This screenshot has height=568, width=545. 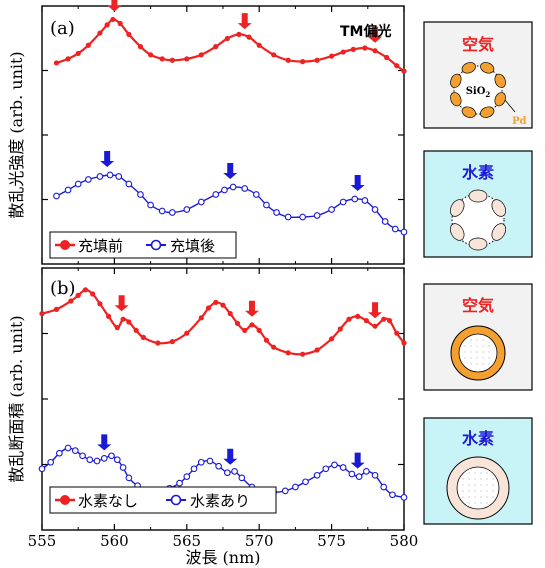 I want to click on inset-3-core, so click(x=478, y=353).